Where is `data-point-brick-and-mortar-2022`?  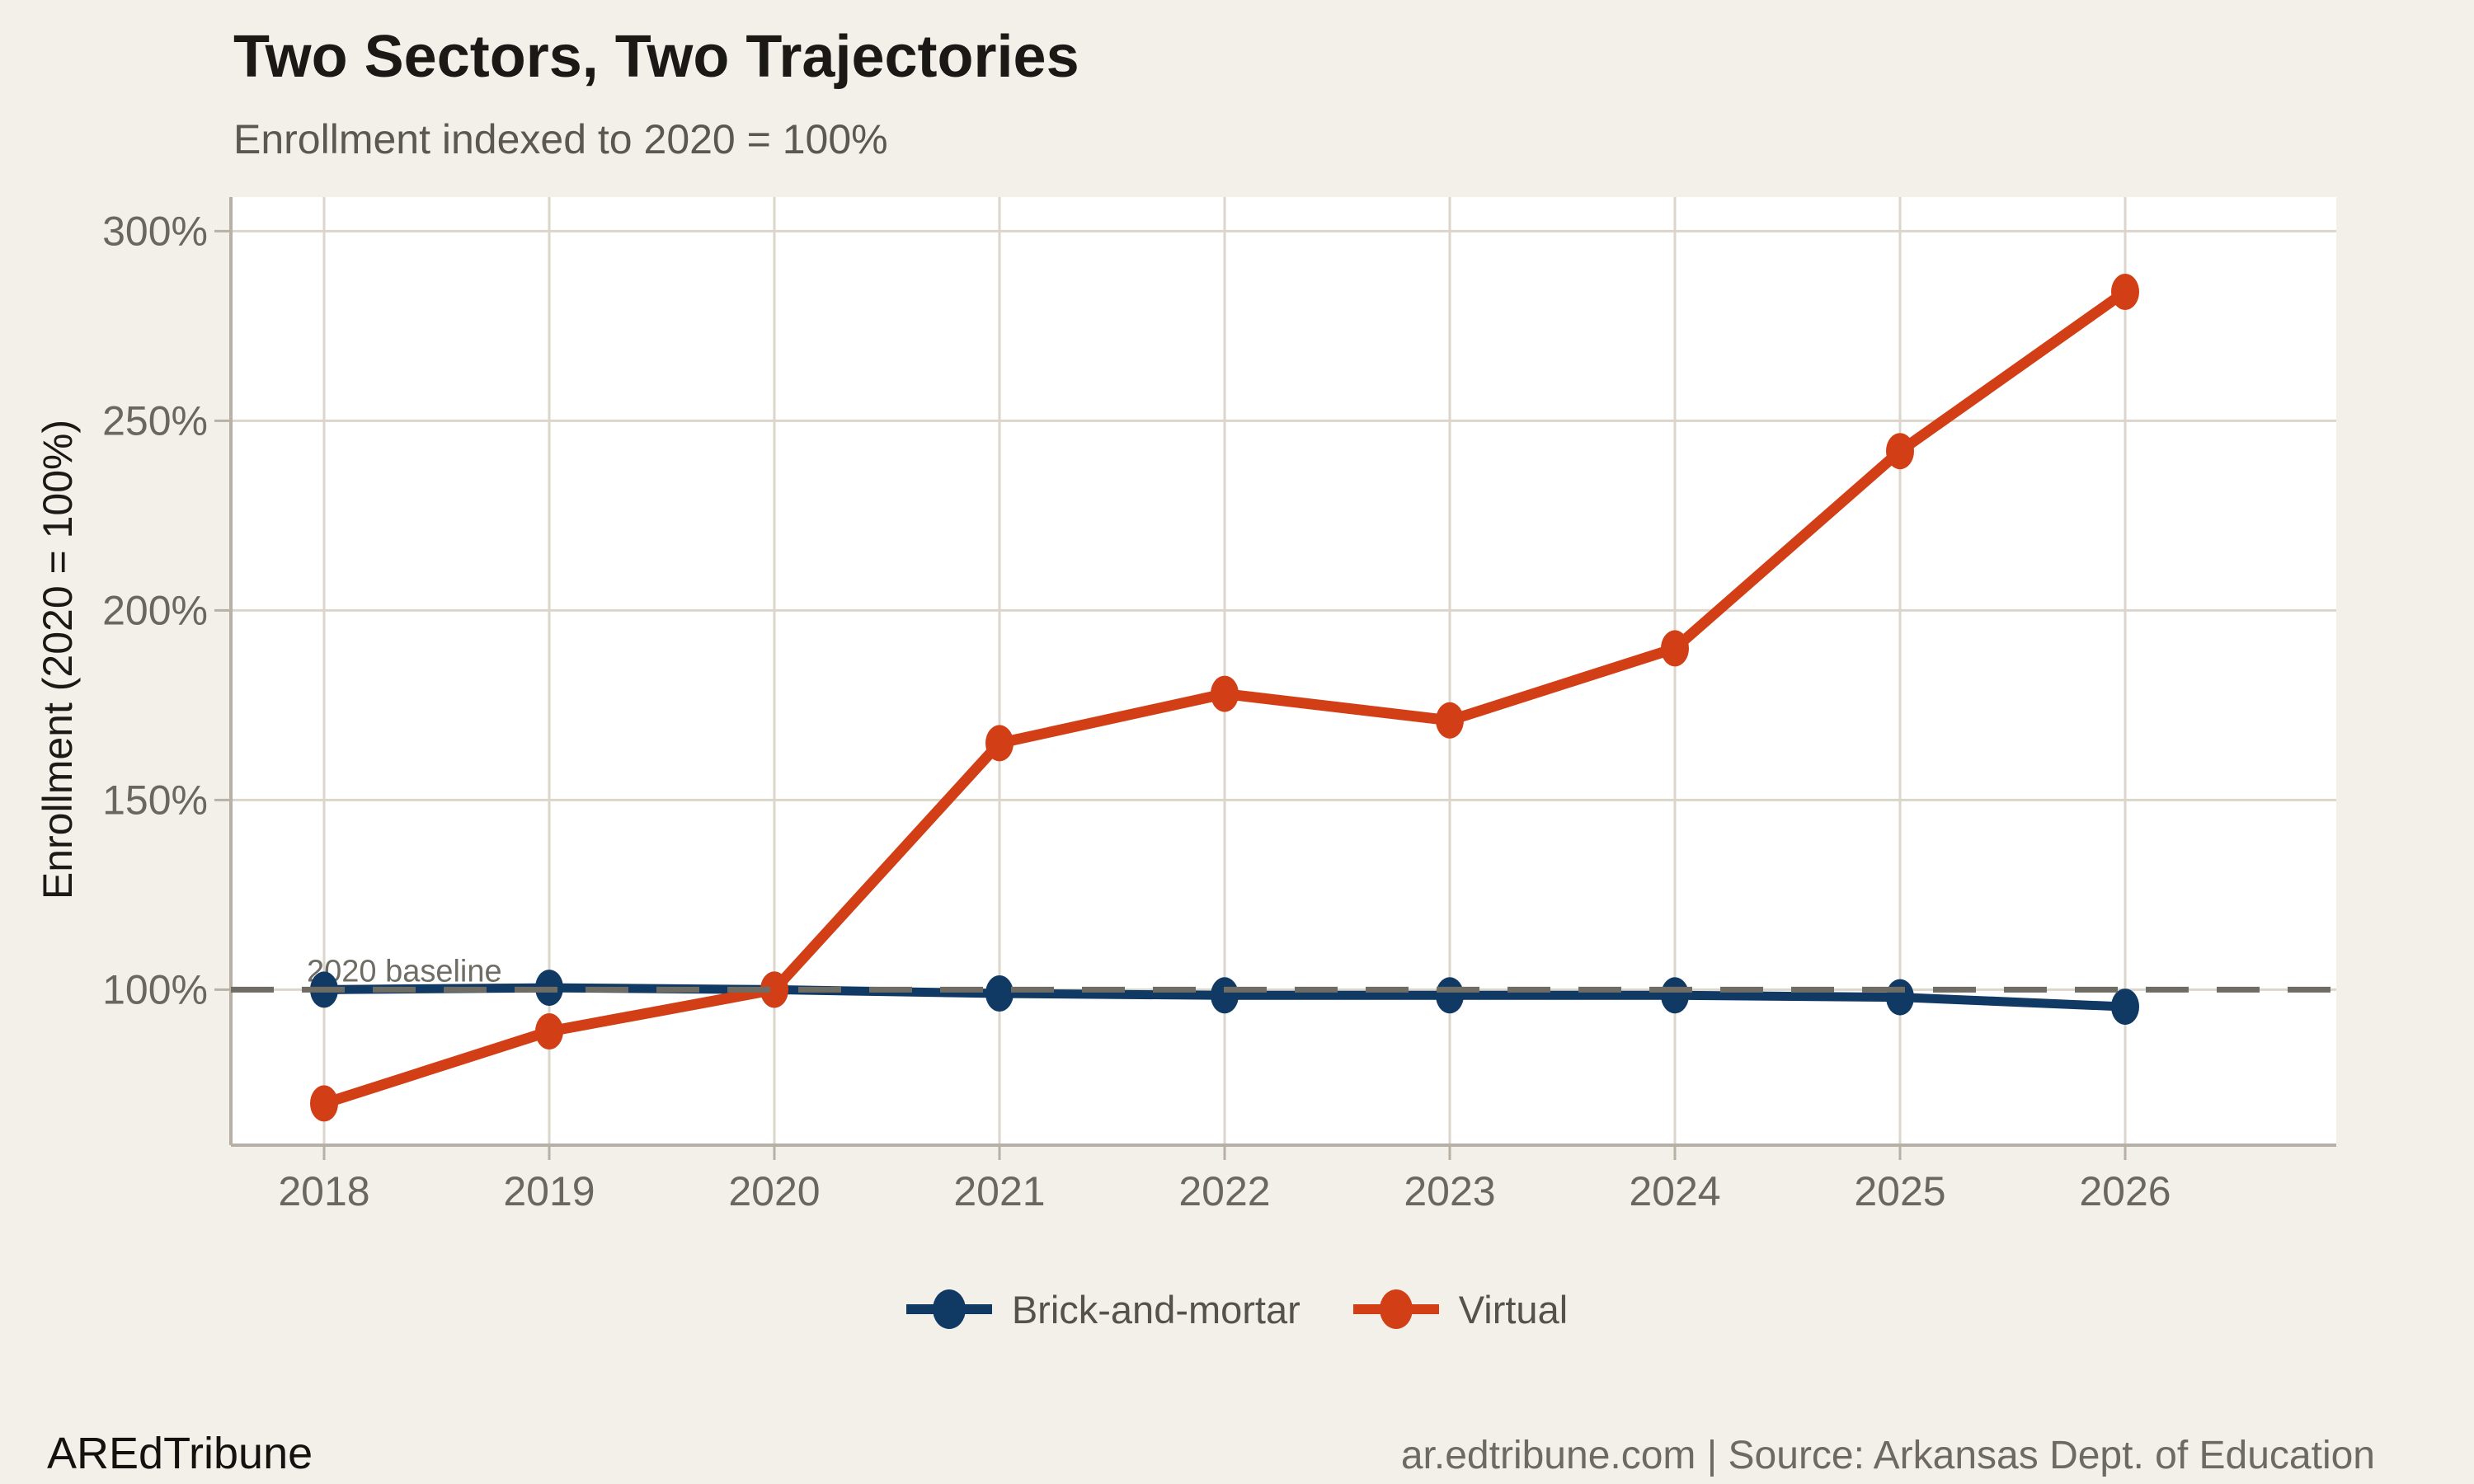 data-point-brick-and-mortar-2022 is located at coordinates (1225, 996).